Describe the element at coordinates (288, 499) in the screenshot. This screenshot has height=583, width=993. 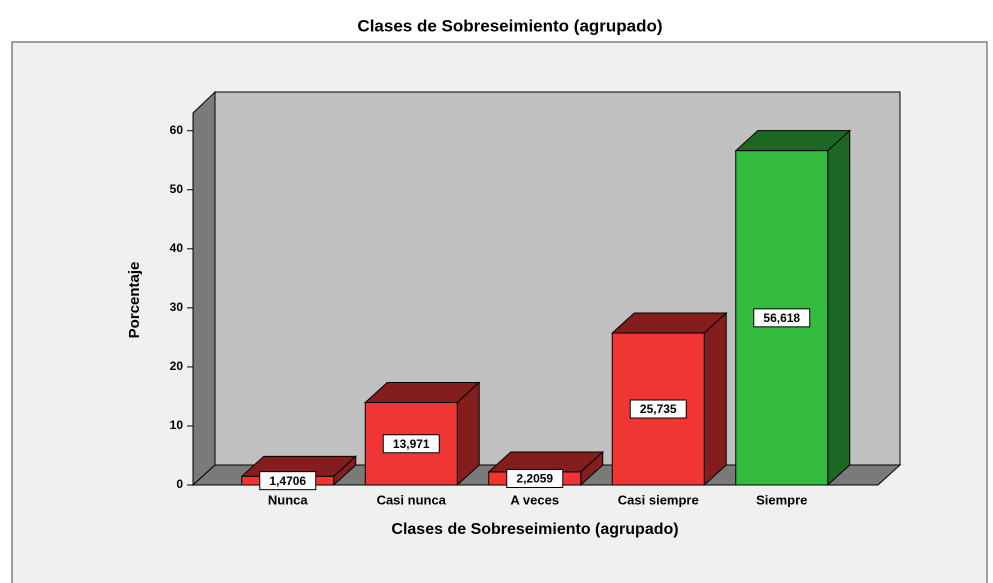
I see `x-tick-label: Nunca` at that location.